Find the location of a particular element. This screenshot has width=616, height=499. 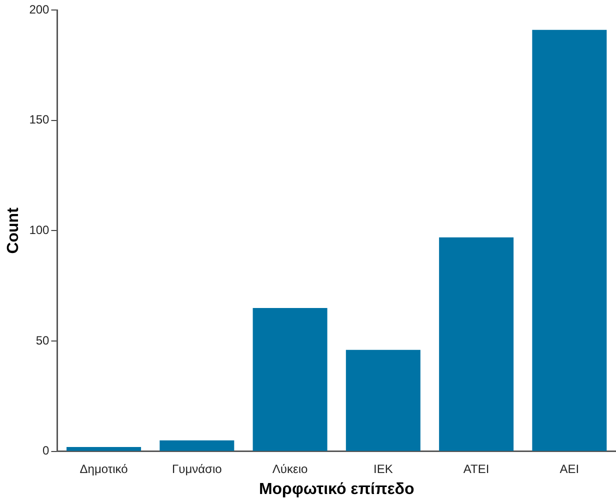

y-tick-label: 200 is located at coordinates (39, 9).